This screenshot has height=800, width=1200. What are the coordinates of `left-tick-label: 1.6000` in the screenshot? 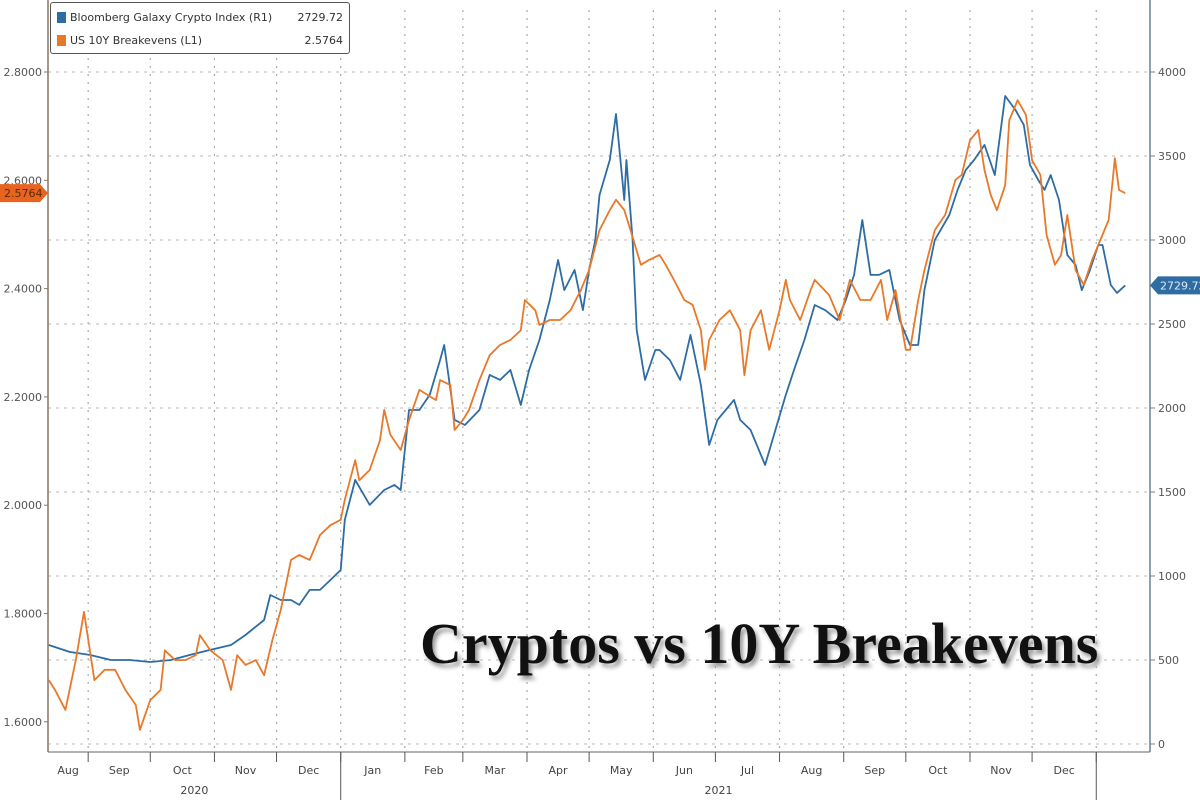 It's located at (23, 722).